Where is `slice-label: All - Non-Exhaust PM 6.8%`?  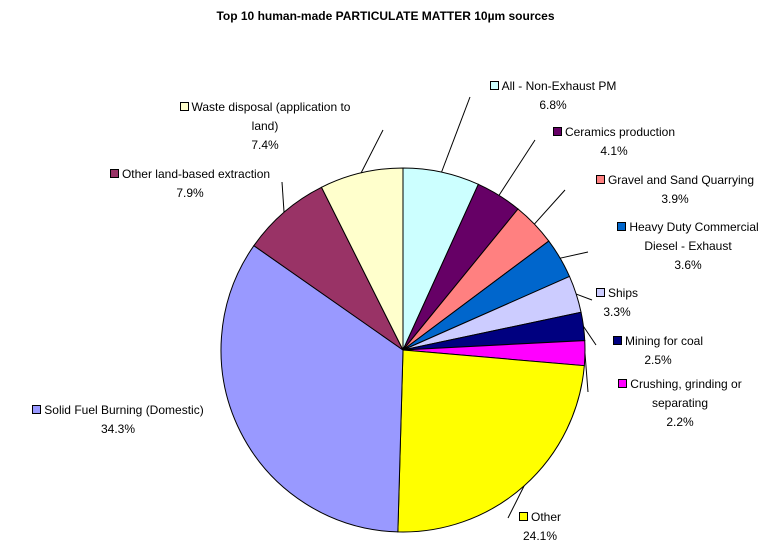 slice-label: All - Non-Exhaust PM 6.8% is located at coordinates (553, 96).